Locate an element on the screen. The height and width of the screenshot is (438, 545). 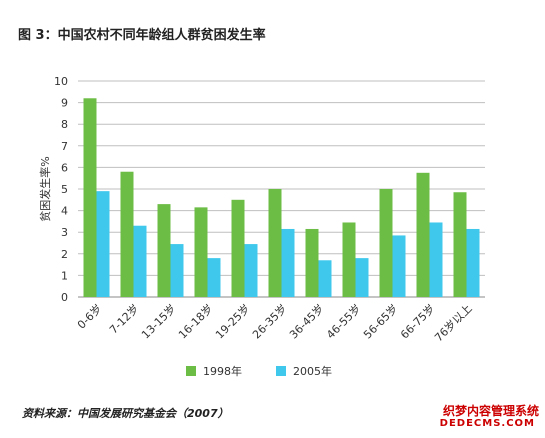
x-tick-label: 46-55岁 is located at coordinates (343, 321).